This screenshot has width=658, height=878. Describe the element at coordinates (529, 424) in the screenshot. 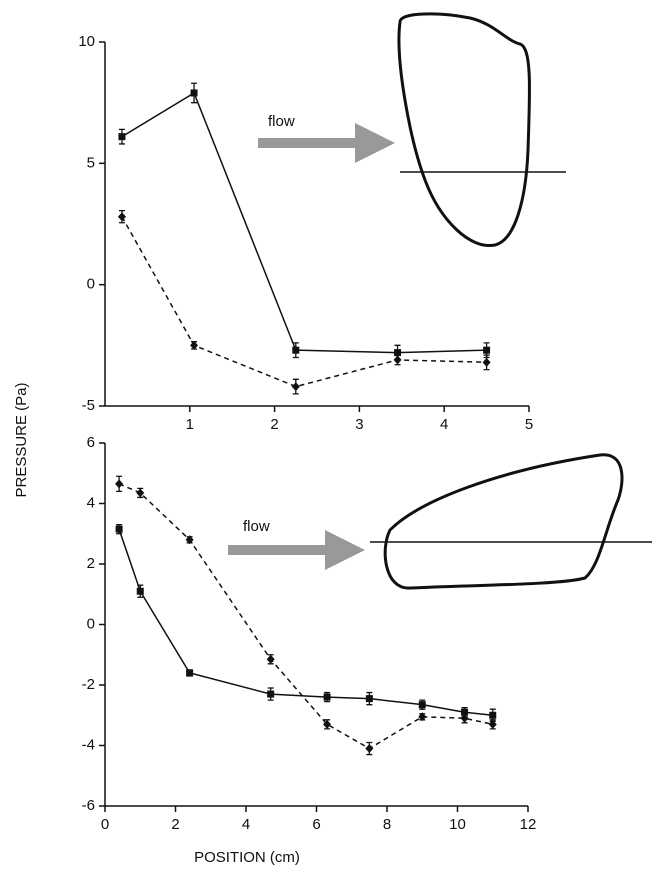

I see `x-tick-label: 5` at that location.